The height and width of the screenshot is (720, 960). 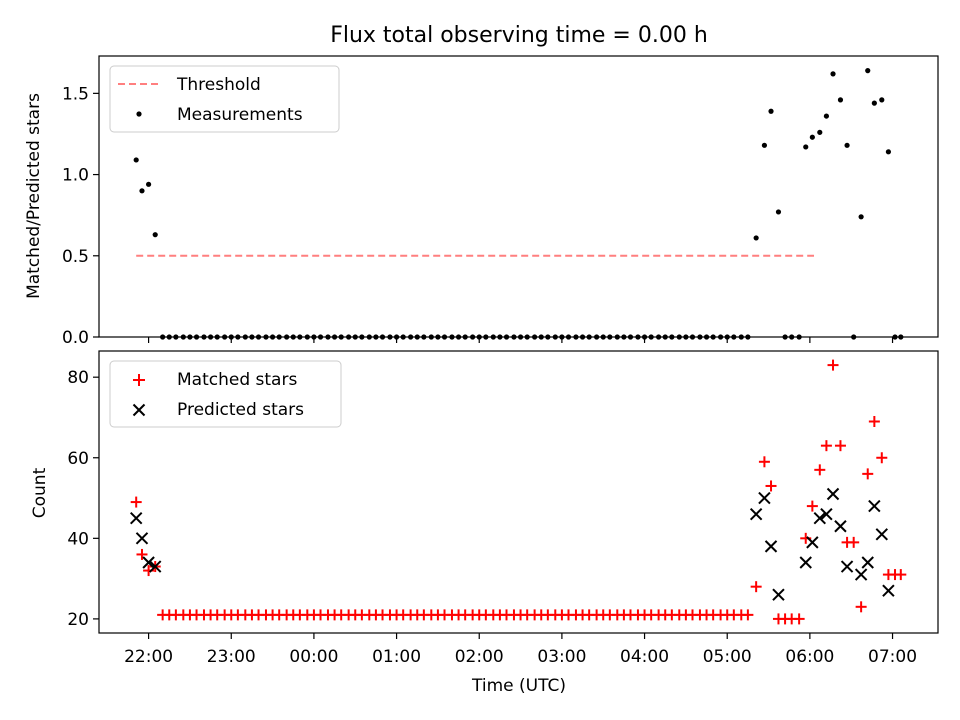 I want to click on matched-legend-label: Matched stars, so click(x=237, y=380).